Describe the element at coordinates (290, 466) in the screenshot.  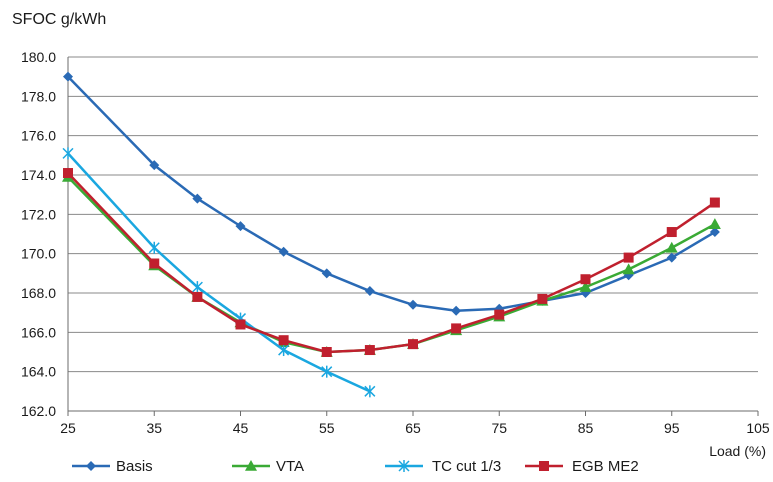
I see `legend-label: VTA` at that location.